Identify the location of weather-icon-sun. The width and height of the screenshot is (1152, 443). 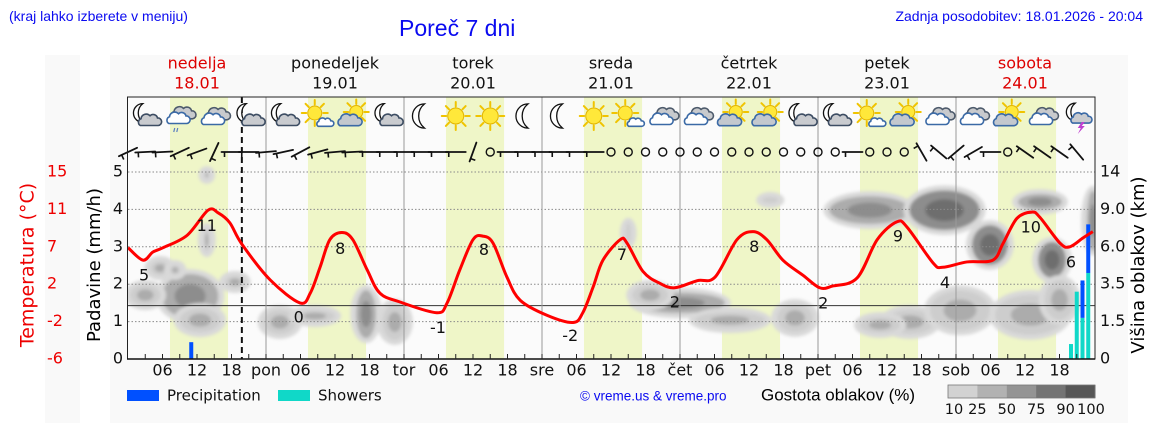
(593, 116).